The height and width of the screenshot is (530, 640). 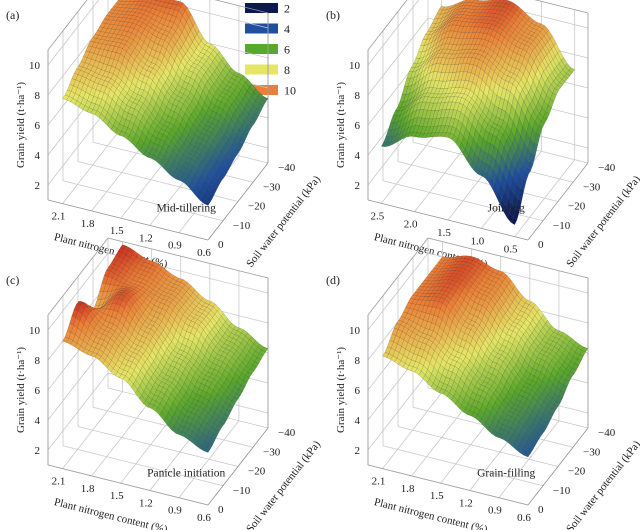 I want to click on panel-label: (d), so click(x=333, y=280).